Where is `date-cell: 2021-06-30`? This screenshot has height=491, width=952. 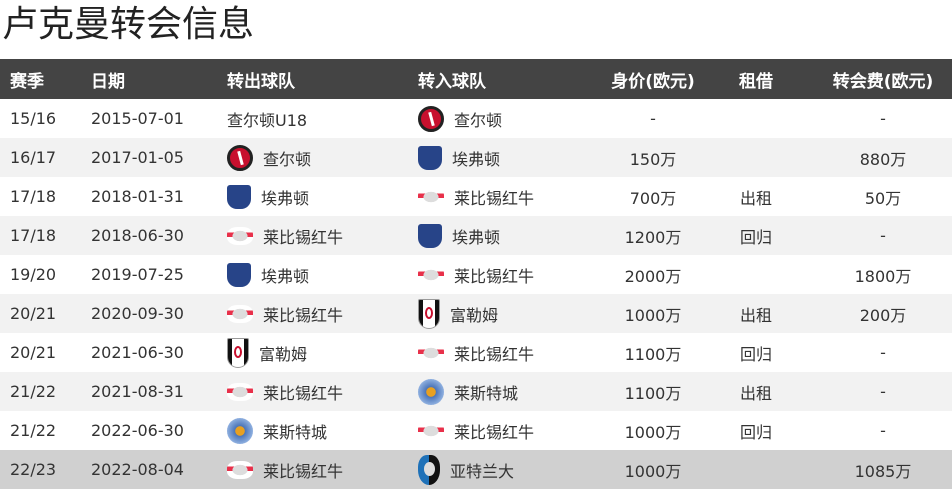 date-cell: 2021-06-30 is located at coordinates (137, 352).